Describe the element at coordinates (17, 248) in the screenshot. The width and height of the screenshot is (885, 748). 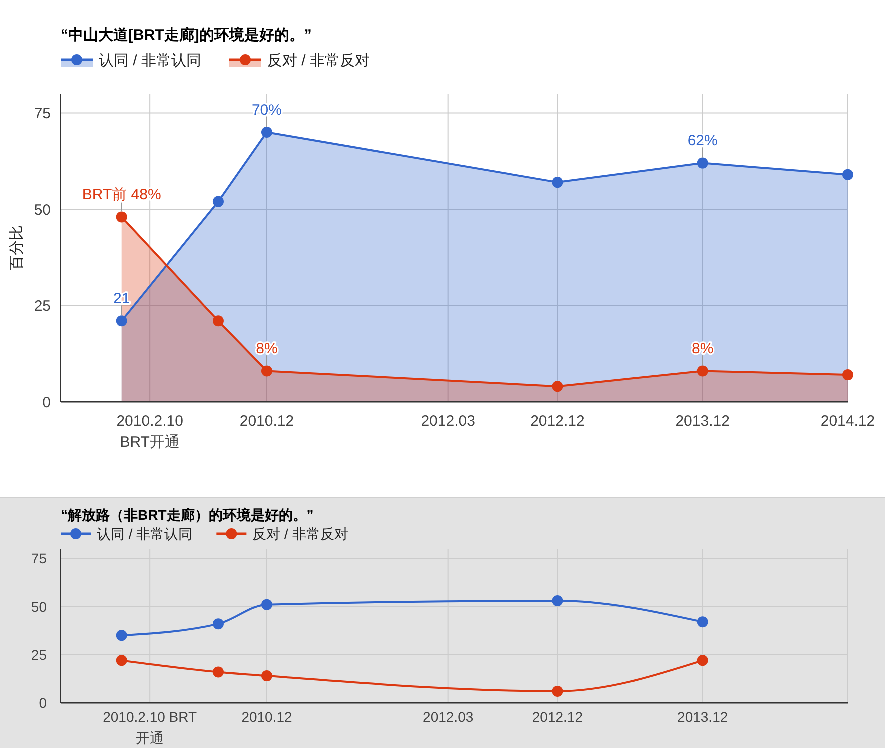
I see `y-axis-title: 百分比` at that location.